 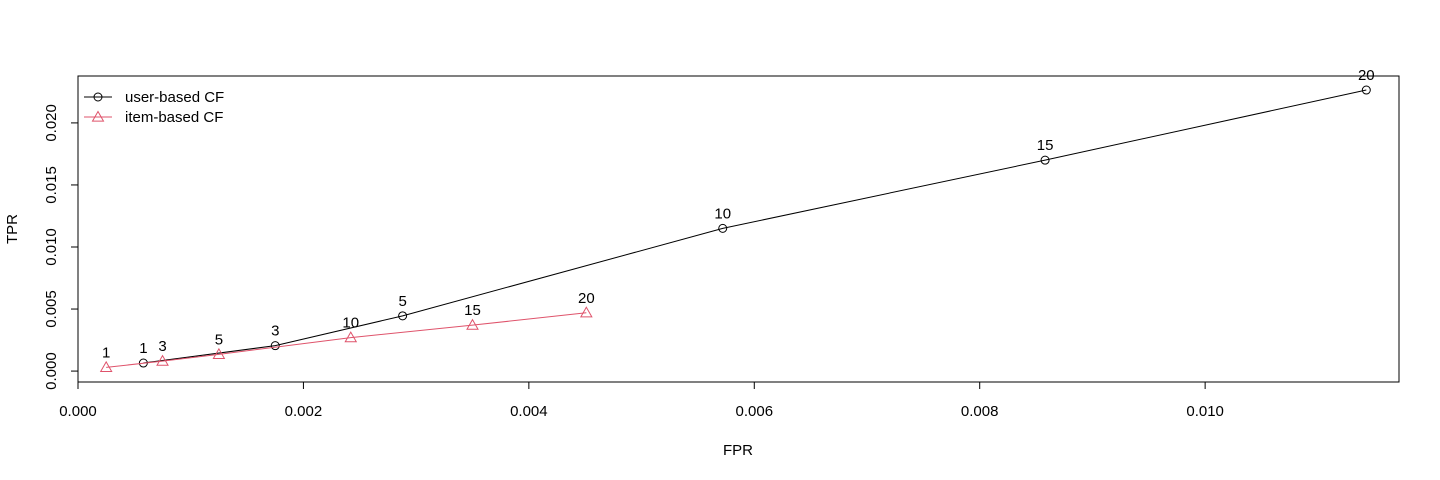 What do you see at coordinates (51, 123) in the screenshot?
I see `y-tick-label: 0.020` at bounding box center [51, 123].